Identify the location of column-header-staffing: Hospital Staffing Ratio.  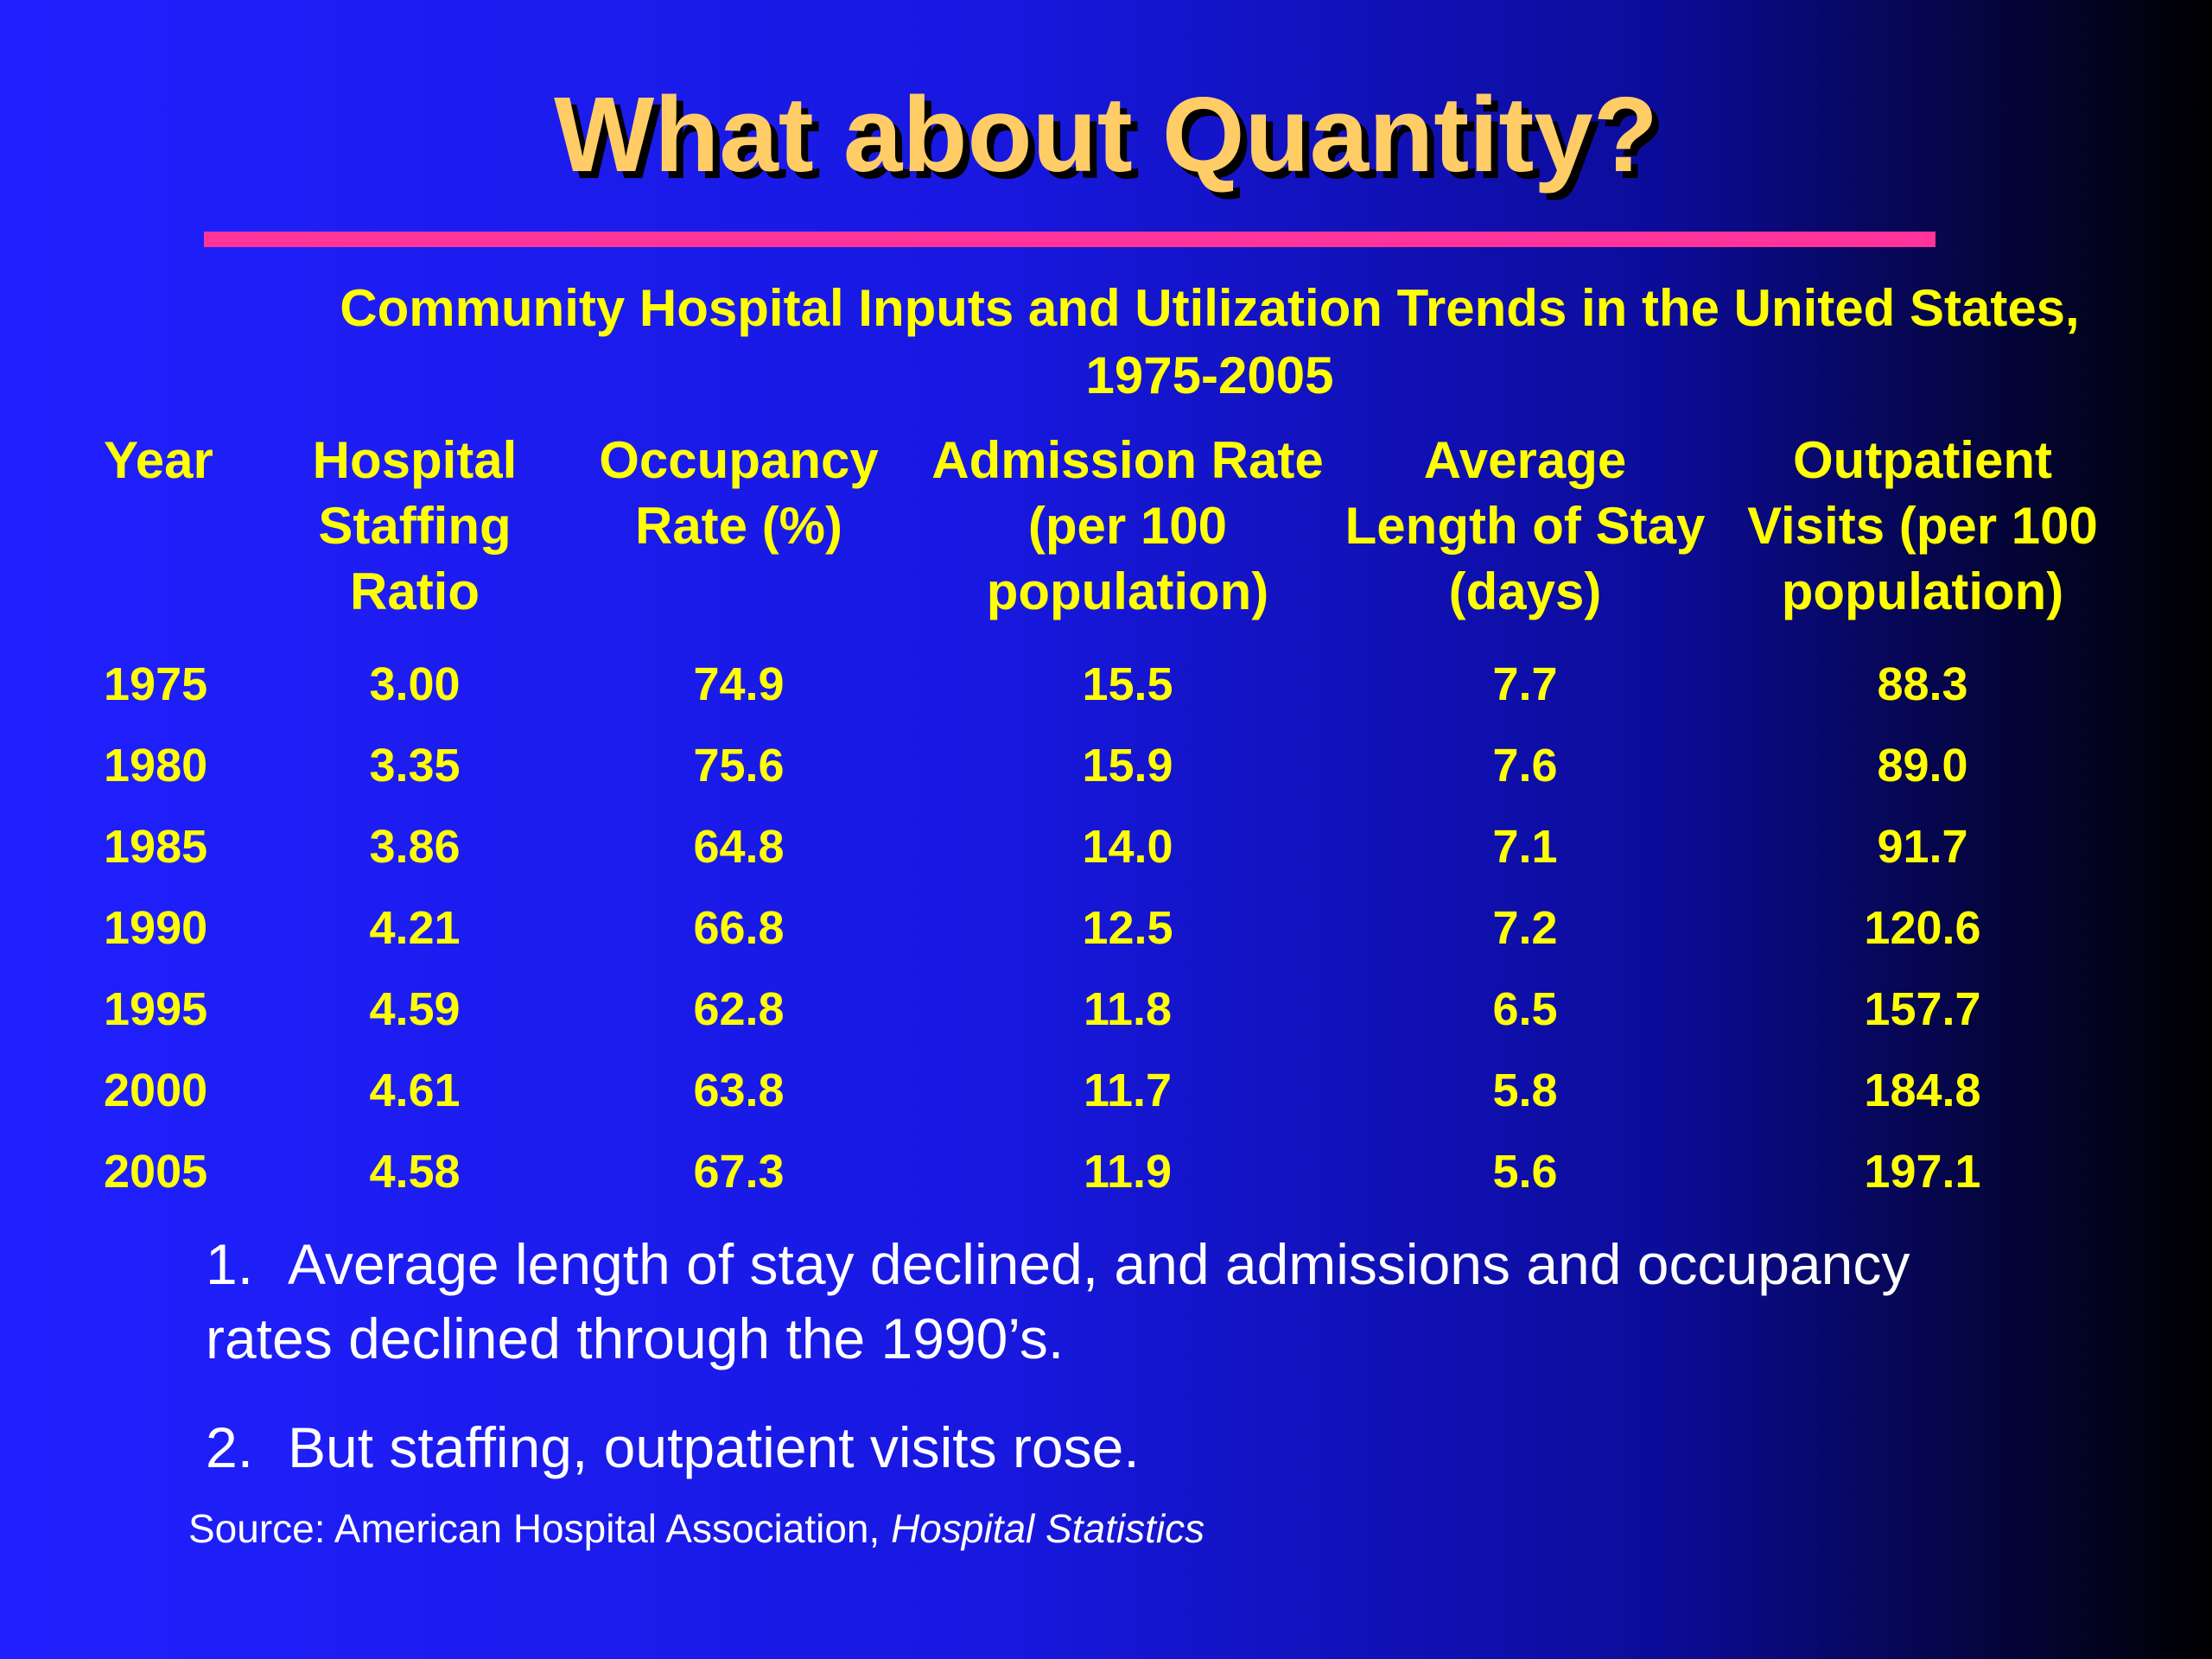
(415, 525).